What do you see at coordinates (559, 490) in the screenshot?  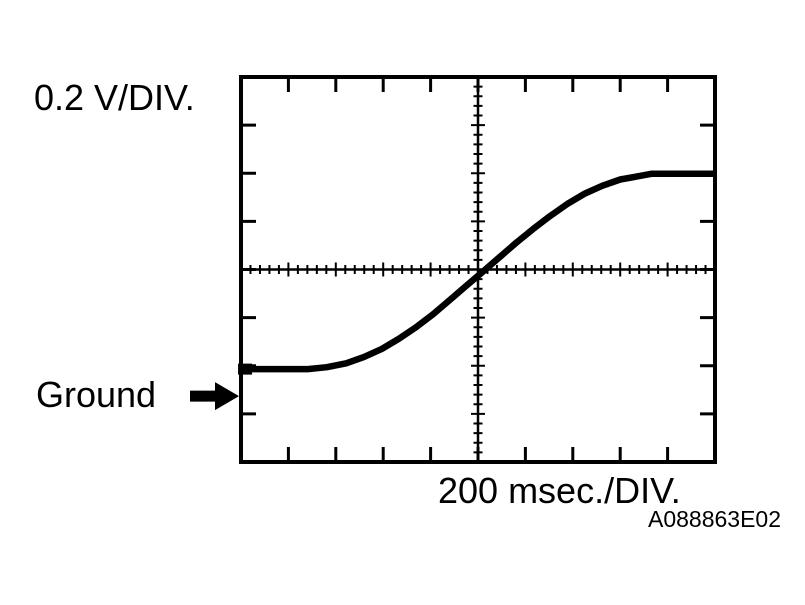 I see `time-scale-label: 200 msec./DIV.` at bounding box center [559, 490].